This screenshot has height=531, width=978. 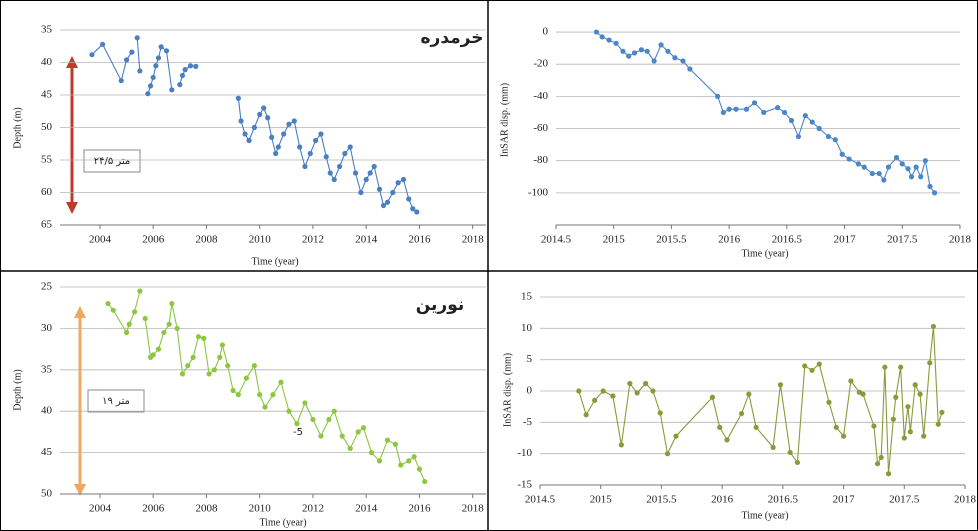 What do you see at coordinates (47, 30) in the screenshot?
I see `y-tick-label: 35` at bounding box center [47, 30].